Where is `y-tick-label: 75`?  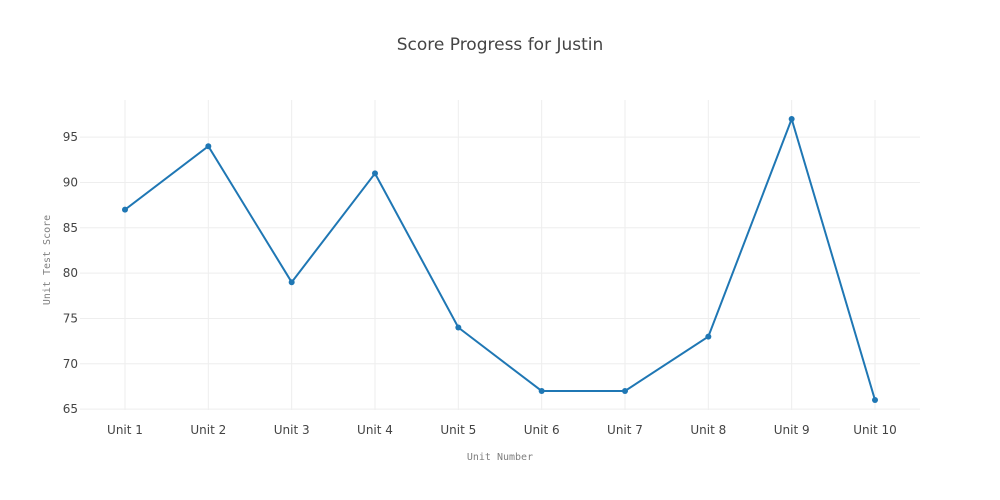 y-tick-label: 75 is located at coordinates (70, 318).